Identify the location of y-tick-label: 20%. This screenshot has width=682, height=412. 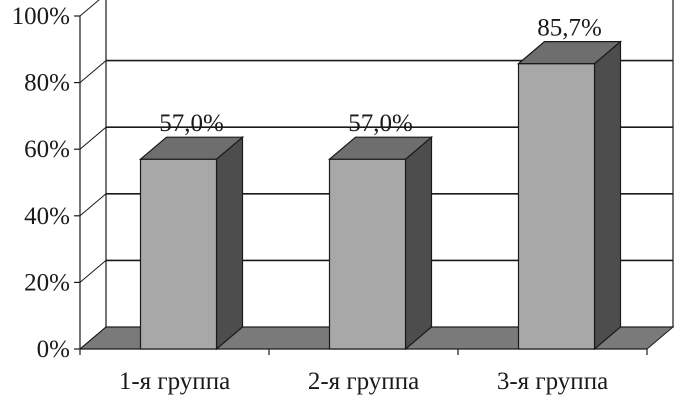
(47, 282).